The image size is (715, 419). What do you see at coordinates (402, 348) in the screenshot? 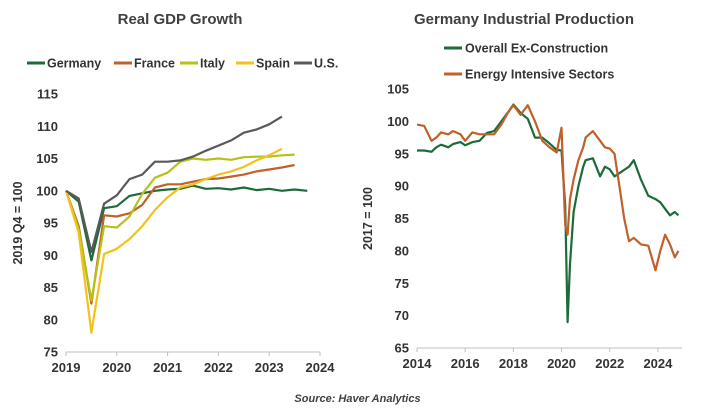
I see `y-tick-label: 65` at bounding box center [402, 348].